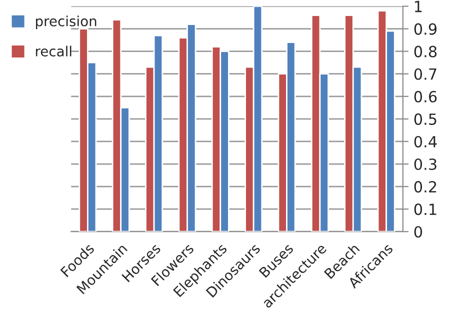  Describe the element at coordinates (425, 210) in the screenshot. I see `y-tick-label: 0.1` at that location.